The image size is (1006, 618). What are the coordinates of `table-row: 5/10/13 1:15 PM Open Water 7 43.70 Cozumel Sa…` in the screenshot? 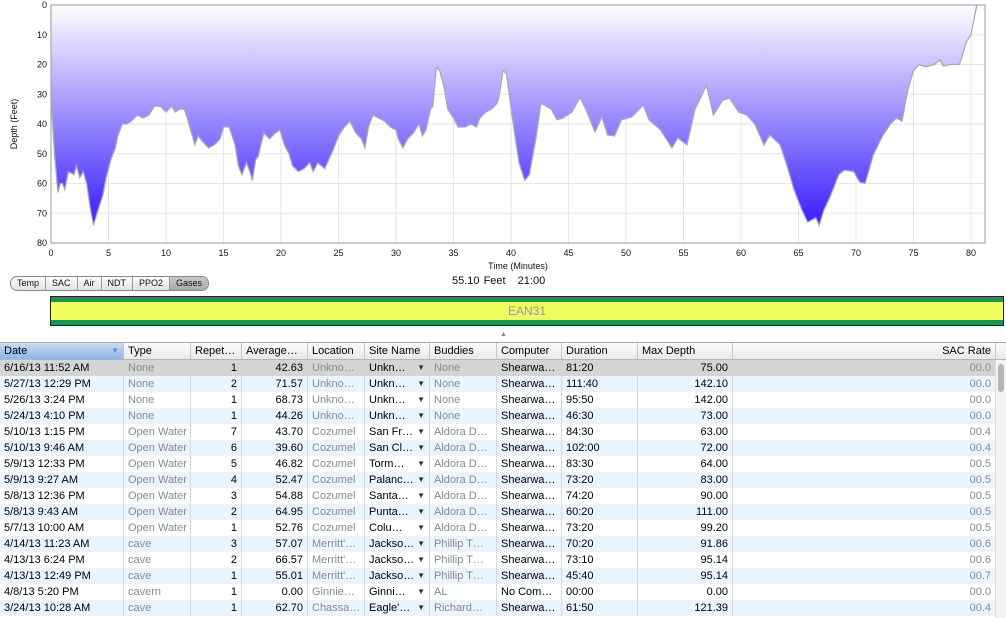 It's located at (503, 432).